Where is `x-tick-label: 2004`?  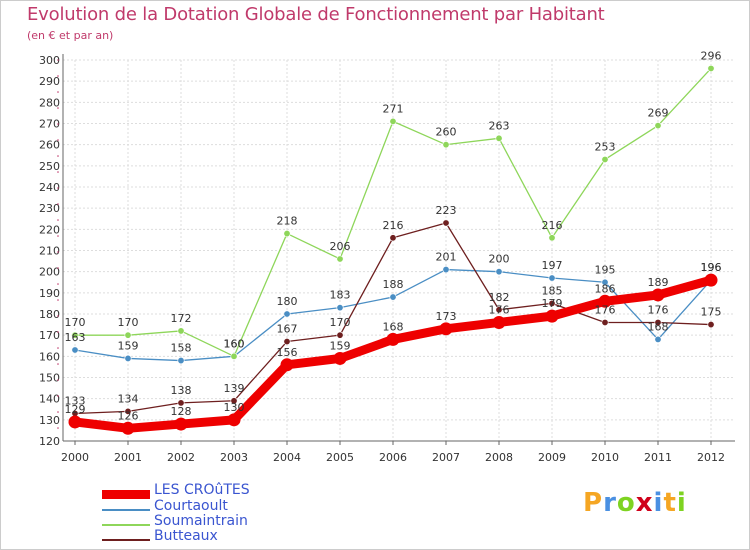 x-tick-label: 2004 is located at coordinates (287, 457).